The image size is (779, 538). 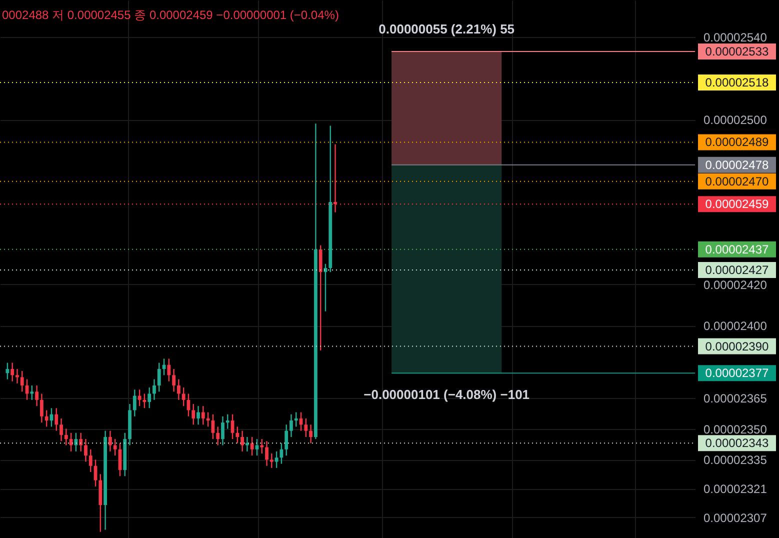 I want to click on ref-line-label: 0.00002459, so click(x=737, y=204).